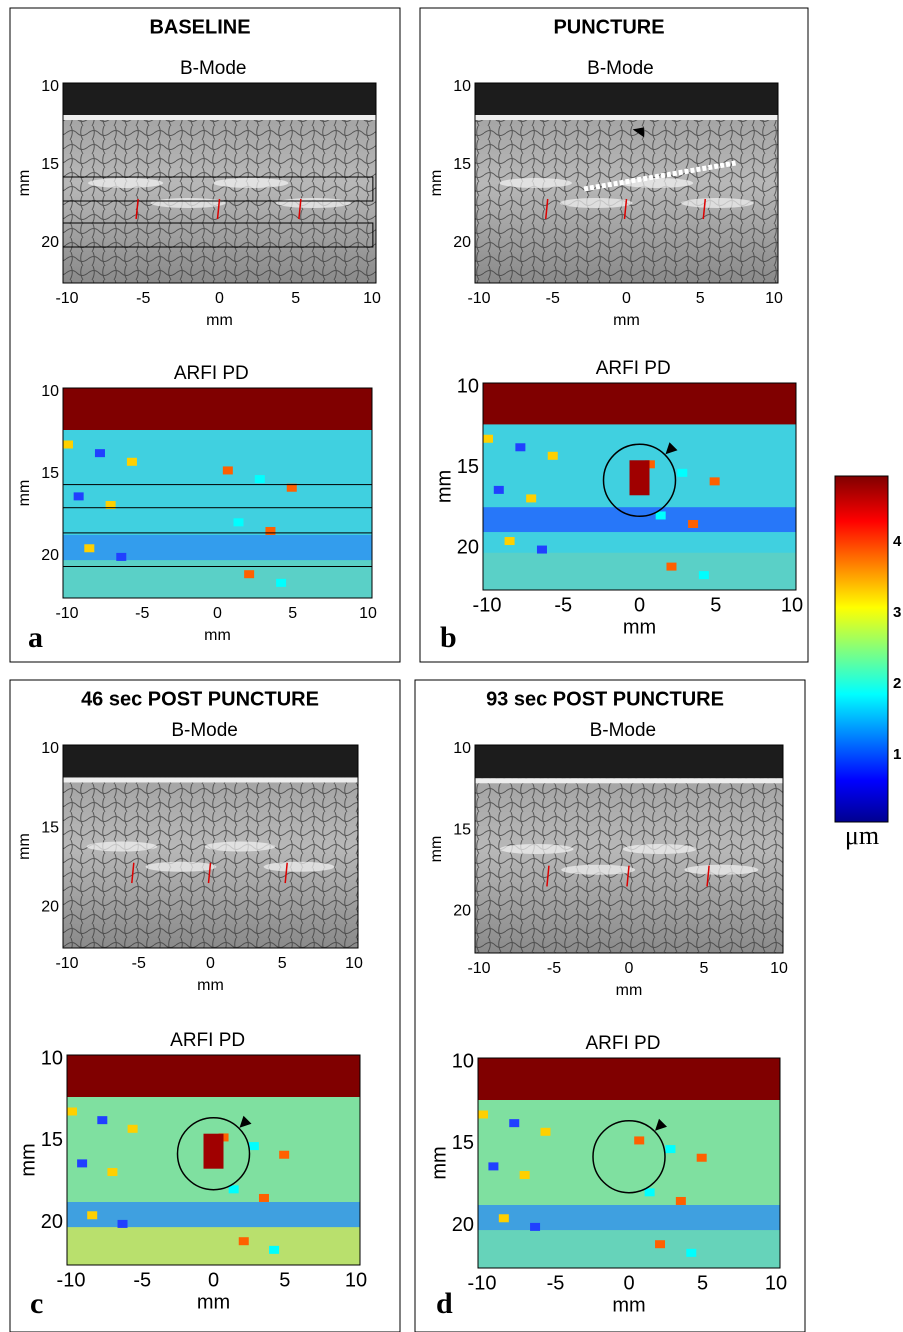 The width and height of the screenshot is (903, 1332). I want to click on needle, so click(660, 176).